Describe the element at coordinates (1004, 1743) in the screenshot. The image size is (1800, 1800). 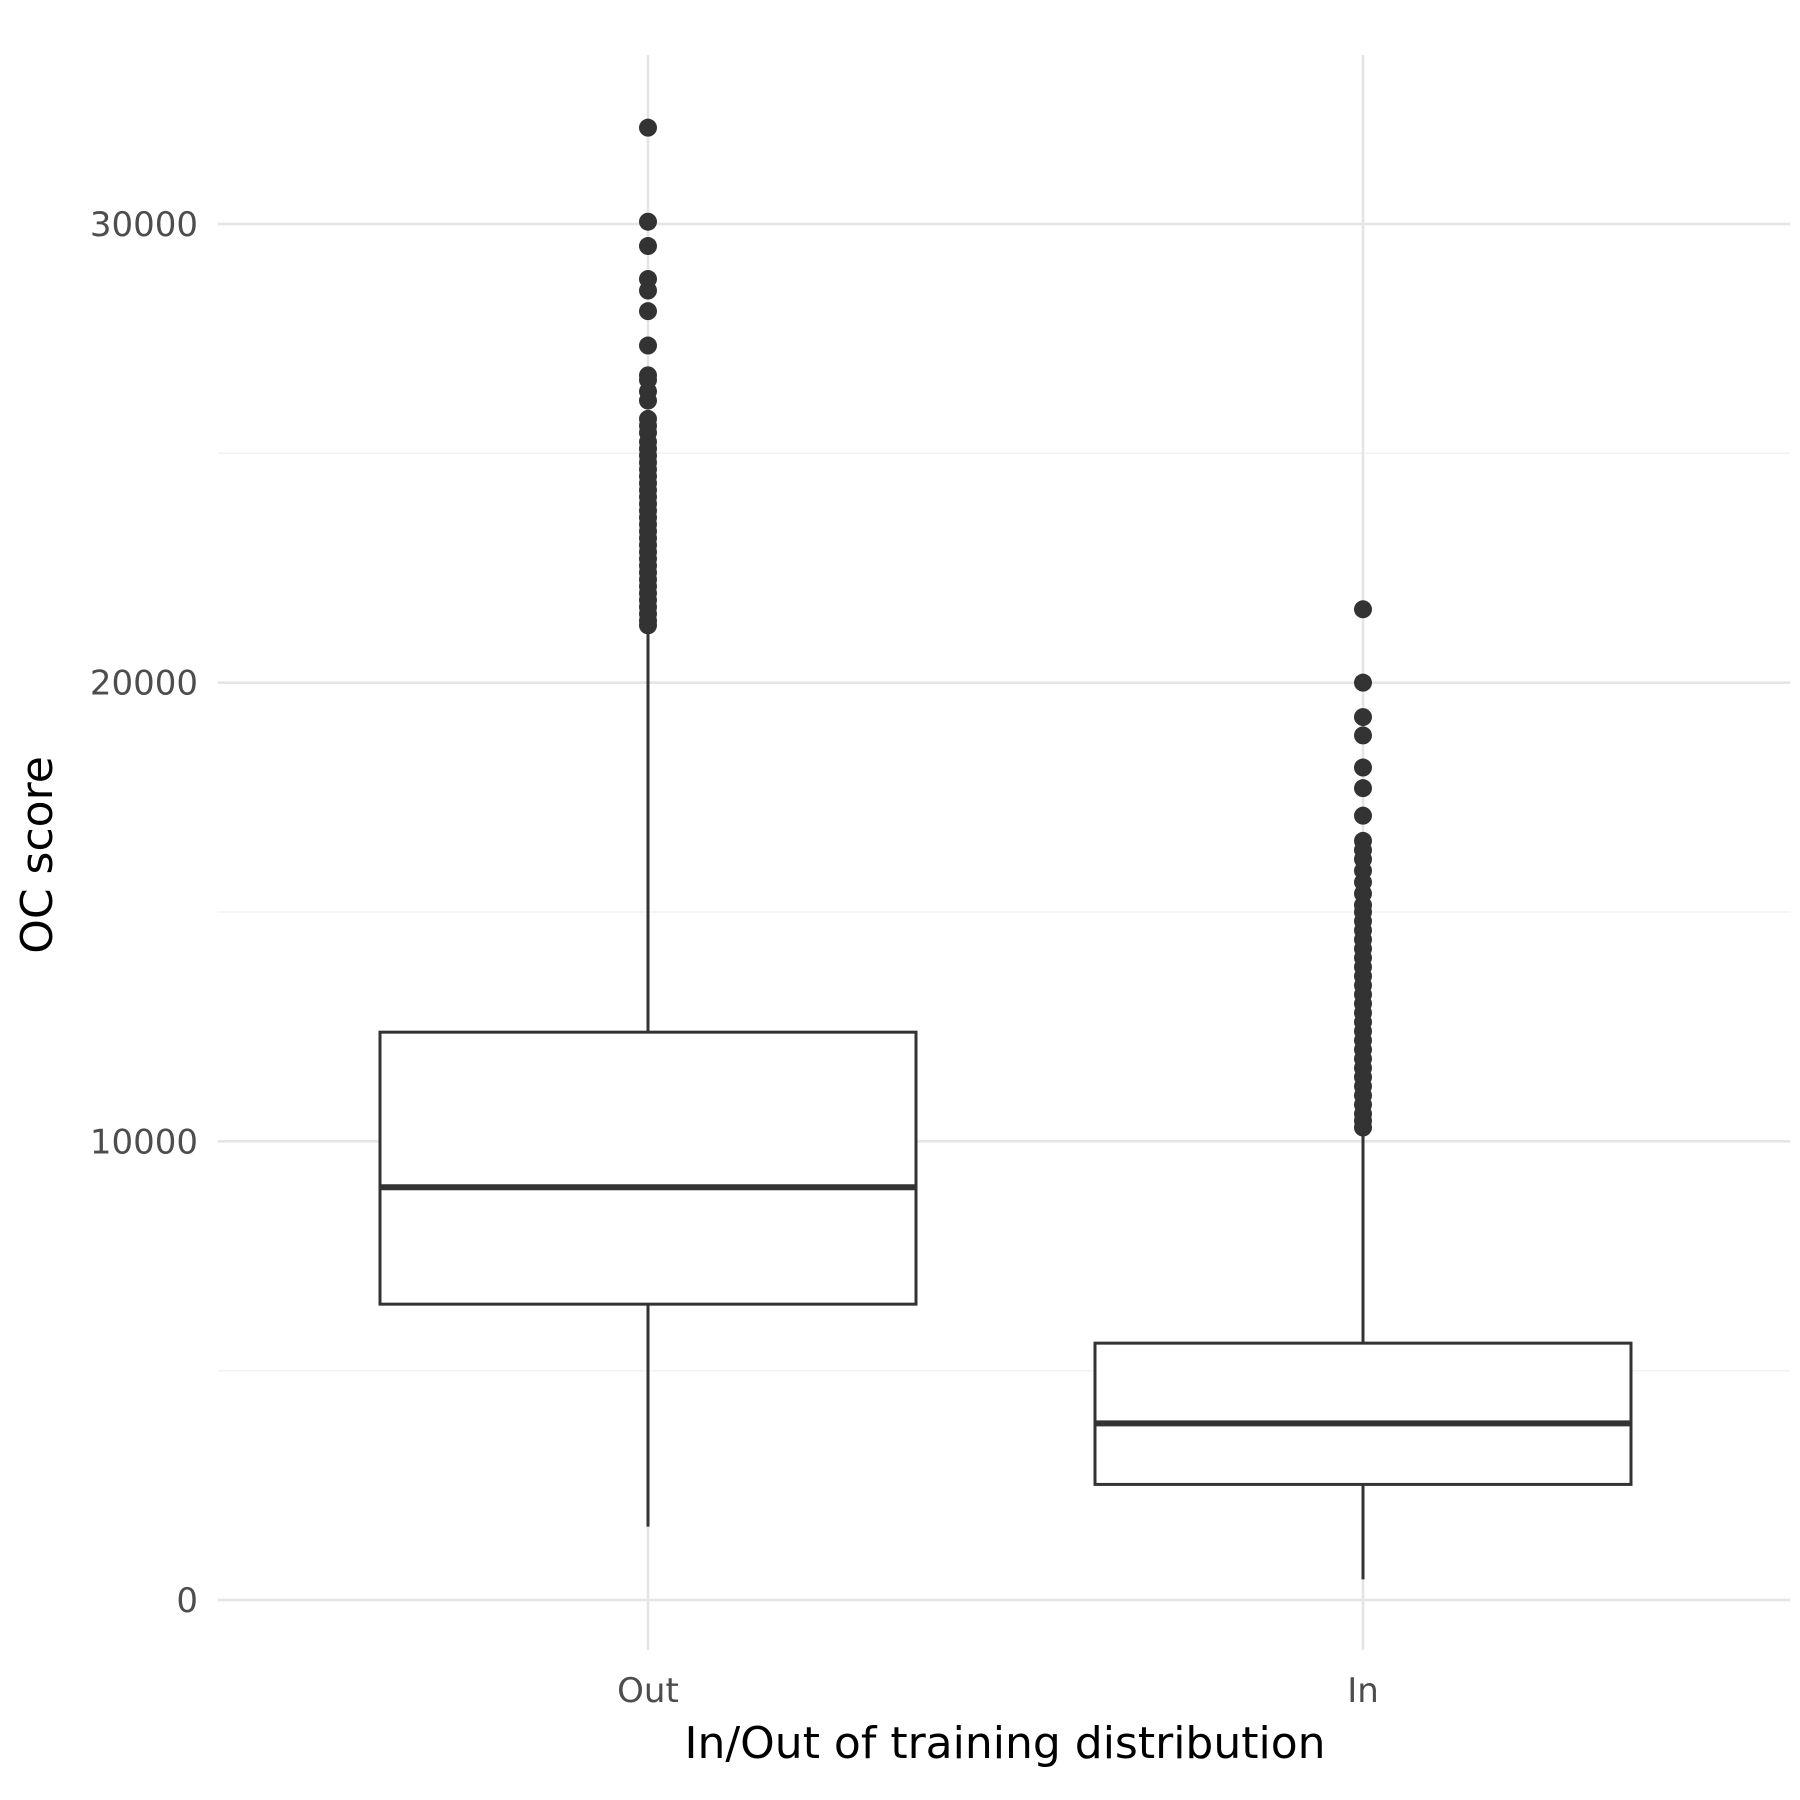
I see `x-axis-title: In/Out of training distribution` at that location.